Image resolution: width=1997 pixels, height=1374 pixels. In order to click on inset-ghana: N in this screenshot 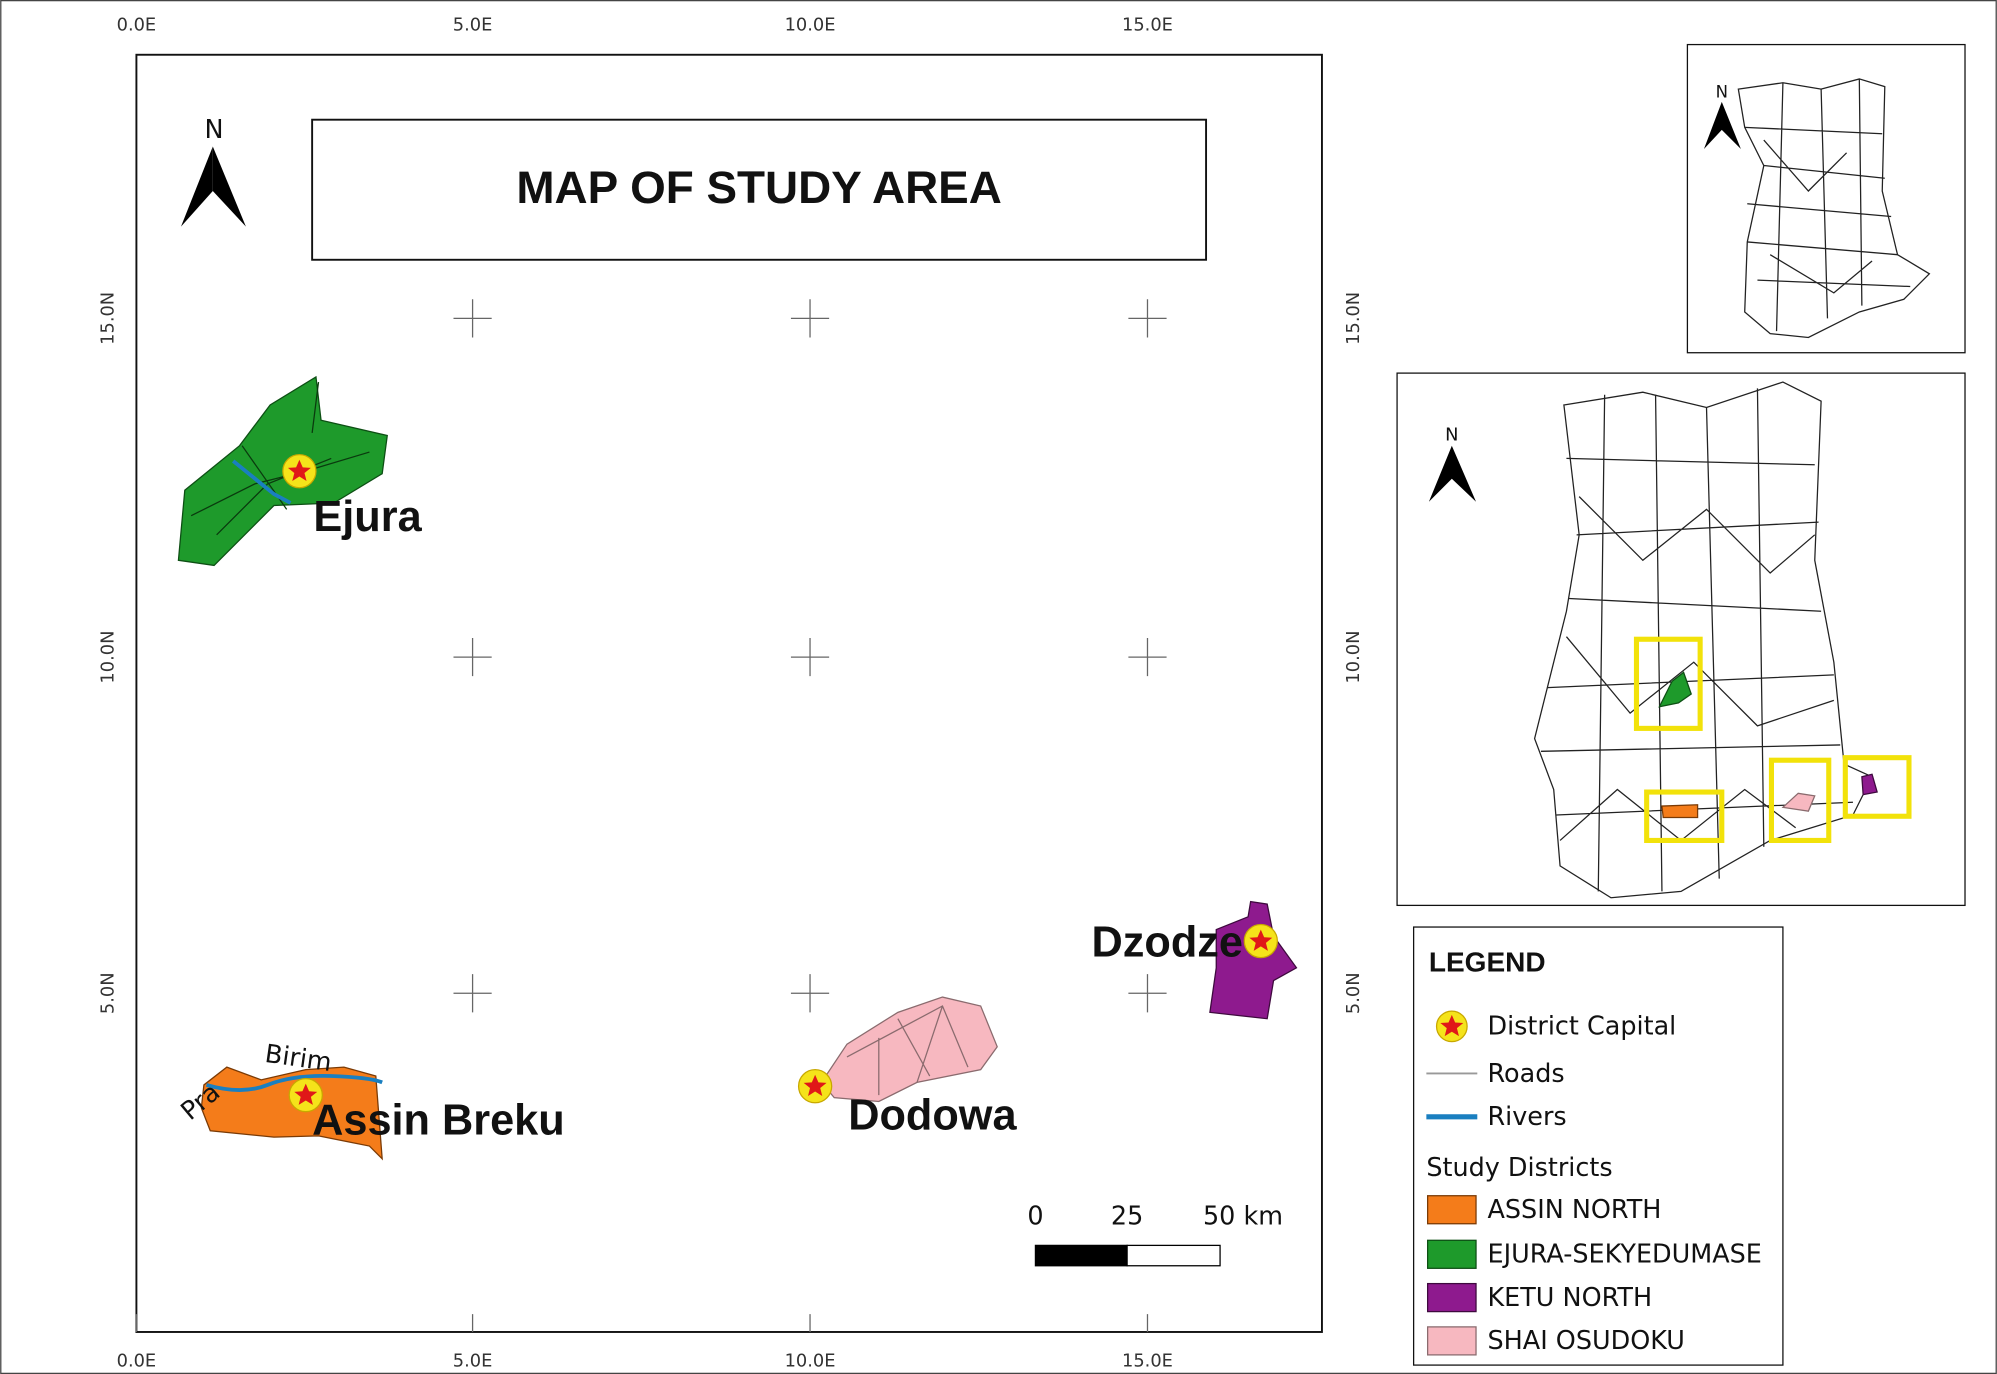, I will do `click(1681, 639)`.